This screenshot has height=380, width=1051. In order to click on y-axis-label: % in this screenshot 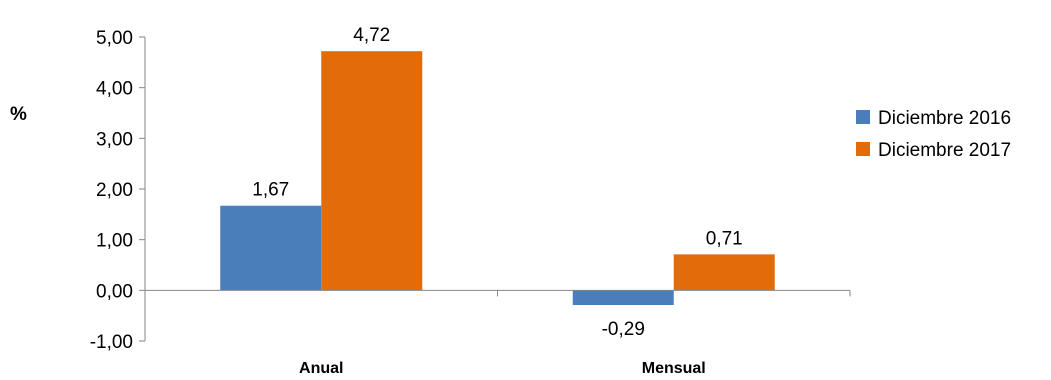, I will do `click(18, 114)`.